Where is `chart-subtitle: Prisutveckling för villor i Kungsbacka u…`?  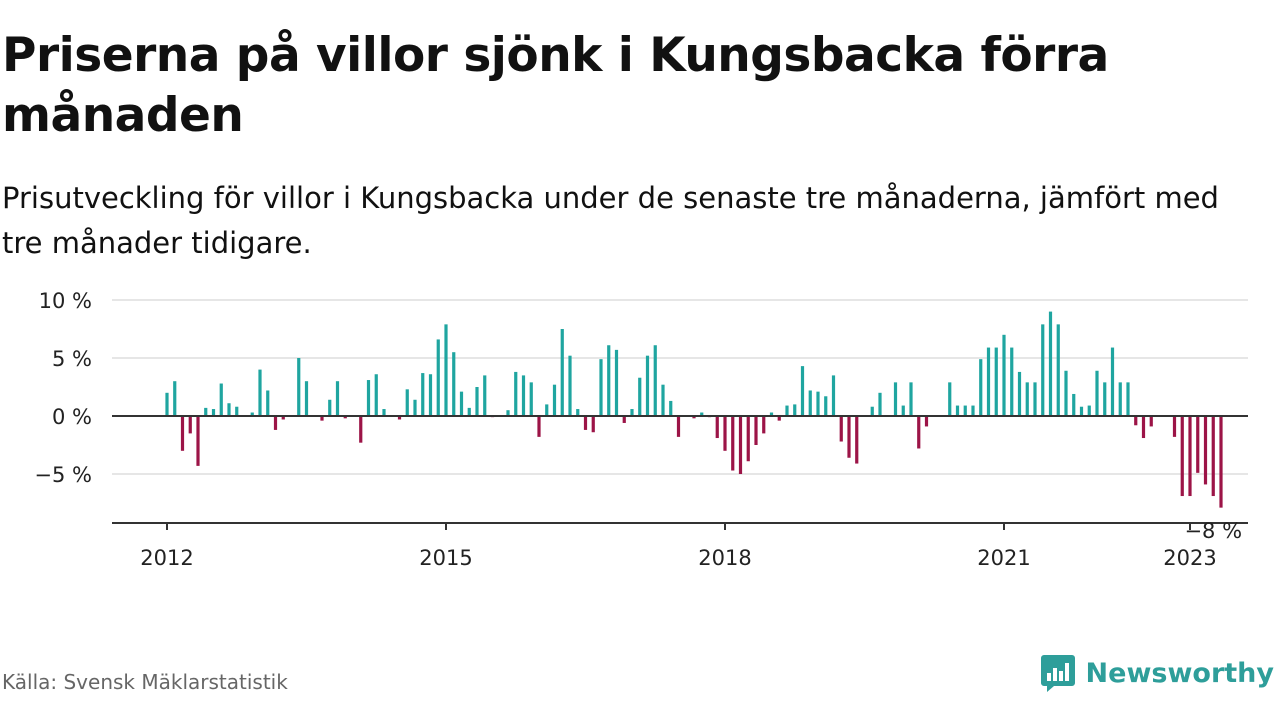 chart-subtitle: Prisutveckling för villor i Kungsbacka u… is located at coordinates (610, 220).